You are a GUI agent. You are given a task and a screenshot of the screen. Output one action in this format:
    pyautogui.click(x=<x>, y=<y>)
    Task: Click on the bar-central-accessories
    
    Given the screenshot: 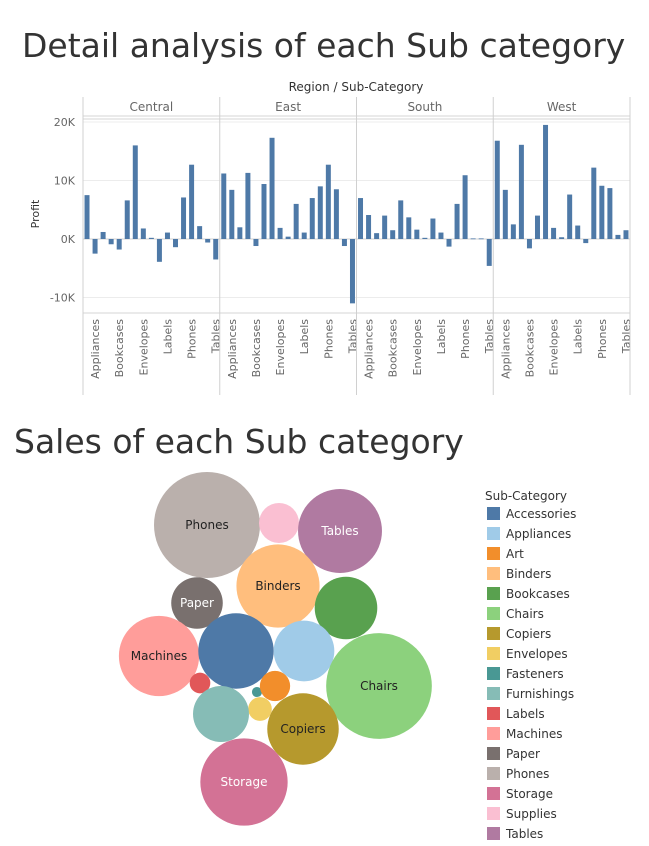 What is the action you would take?
    pyautogui.click(x=87, y=217)
    